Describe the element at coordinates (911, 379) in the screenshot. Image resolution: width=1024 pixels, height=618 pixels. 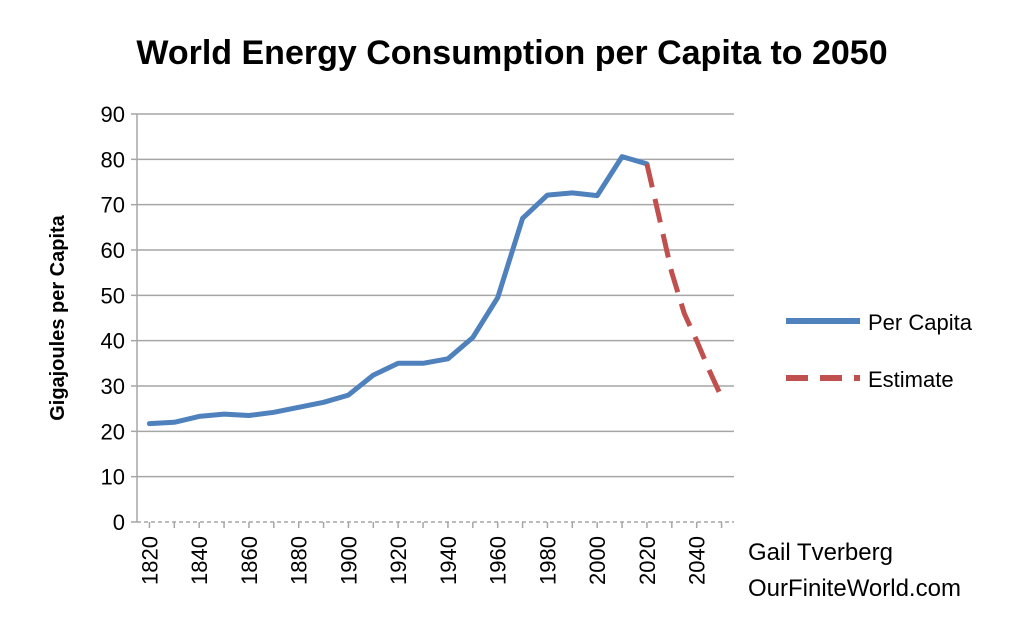
I see `legend-label-estimate: Estimate` at that location.